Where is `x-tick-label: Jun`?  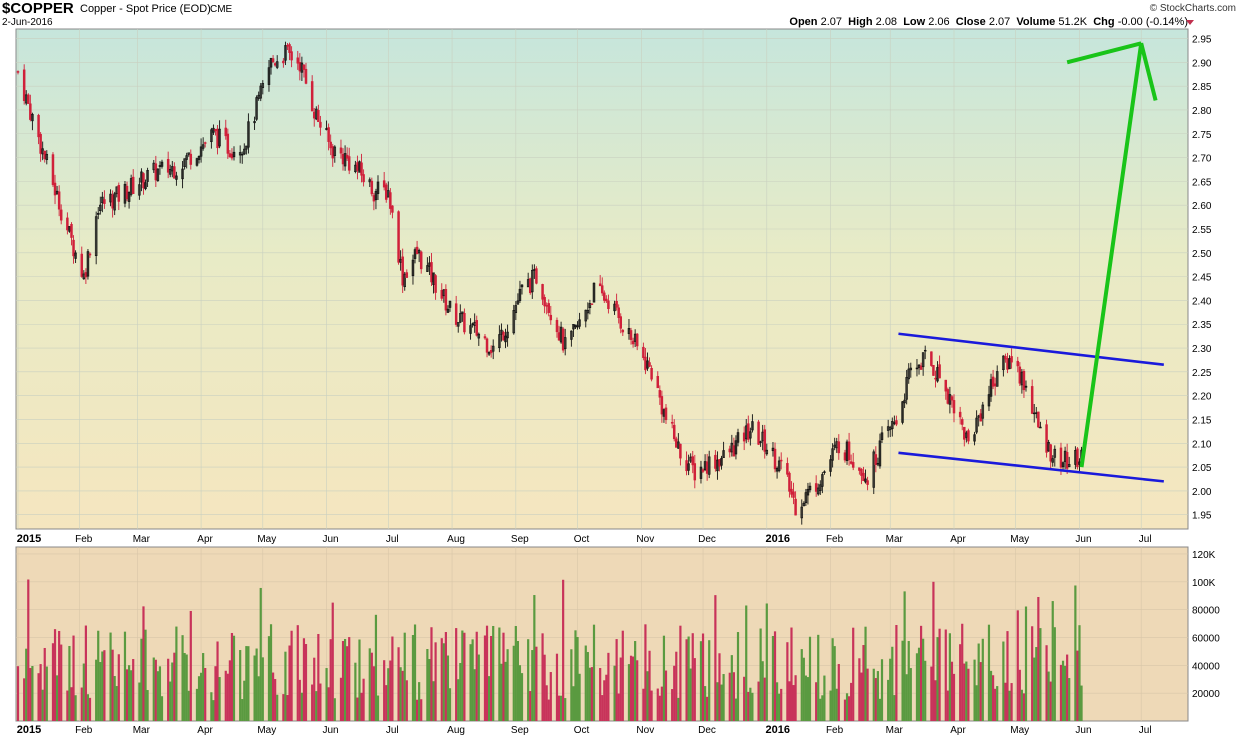
x-tick-label: Jun is located at coordinates (1083, 539).